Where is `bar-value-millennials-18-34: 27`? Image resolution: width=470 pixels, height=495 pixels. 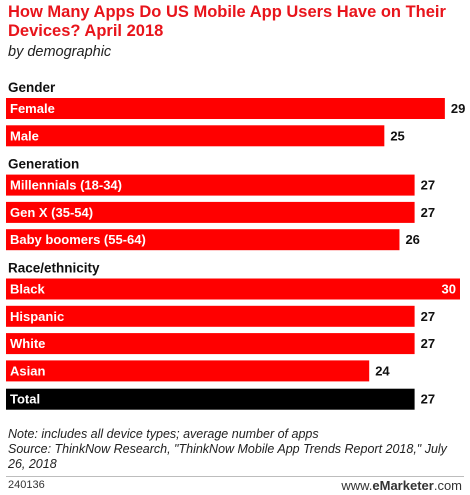
bar-value-millennials-18-34: 27 is located at coordinates (428, 185).